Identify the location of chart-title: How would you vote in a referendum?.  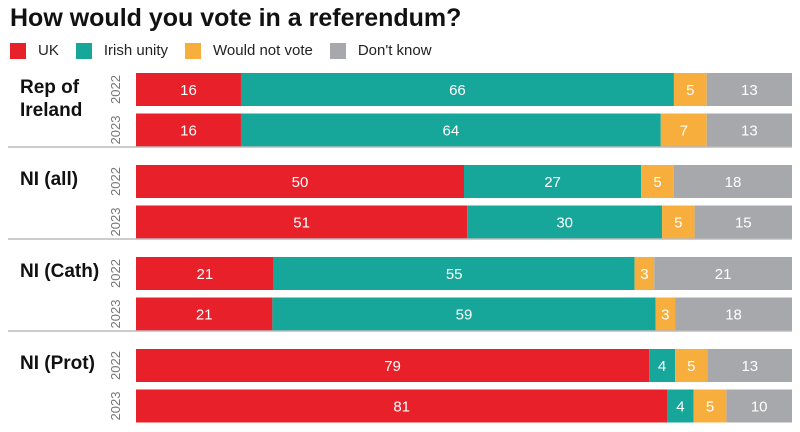
(236, 18).